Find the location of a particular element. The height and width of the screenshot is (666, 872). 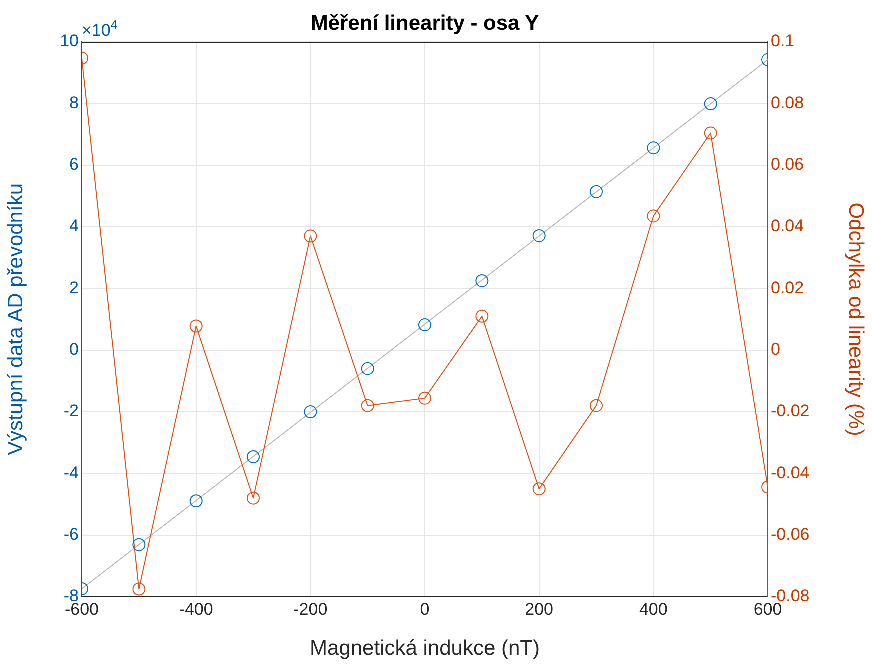

y2-tick-label: -0.06 is located at coordinates (790, 534).